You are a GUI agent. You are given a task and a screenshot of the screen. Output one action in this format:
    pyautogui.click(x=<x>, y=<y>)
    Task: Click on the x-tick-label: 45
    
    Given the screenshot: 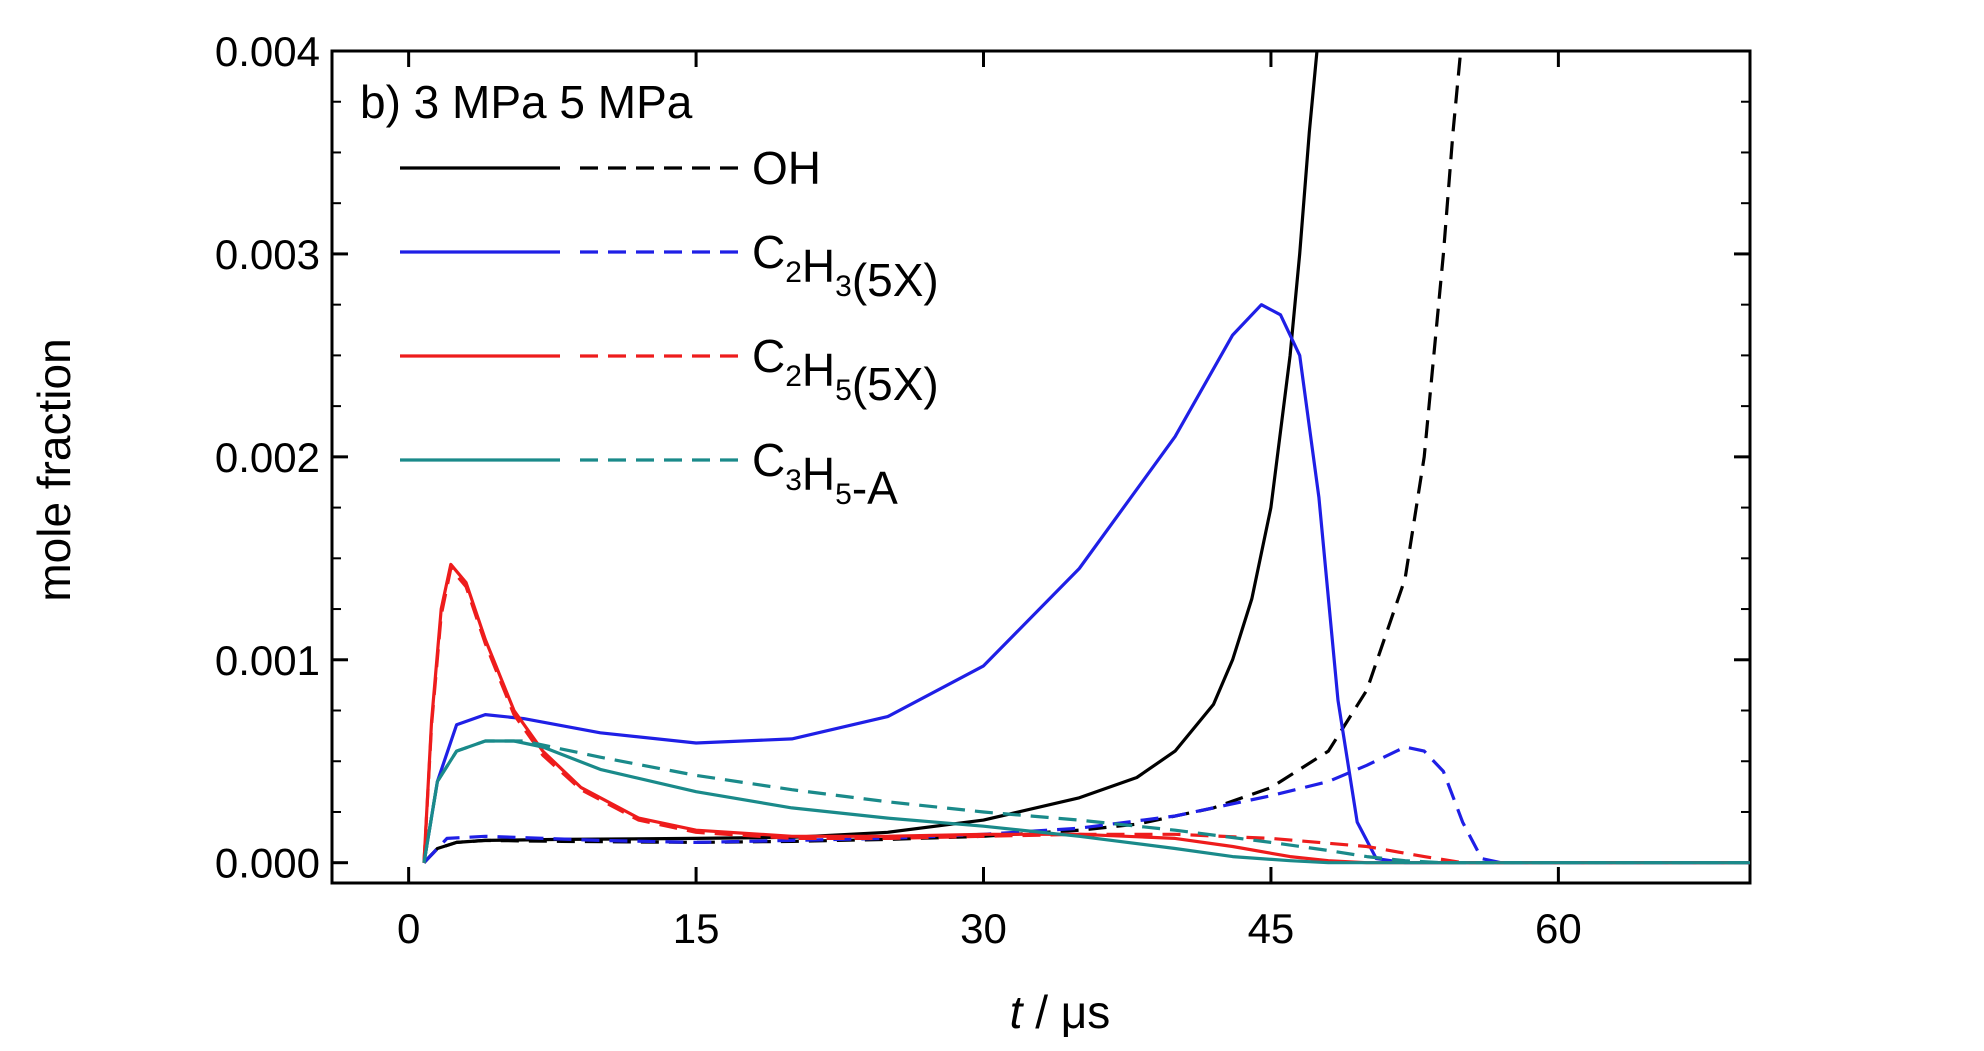 What is the action you would take?
    pyautogui.click(x=1271, y=928)
    